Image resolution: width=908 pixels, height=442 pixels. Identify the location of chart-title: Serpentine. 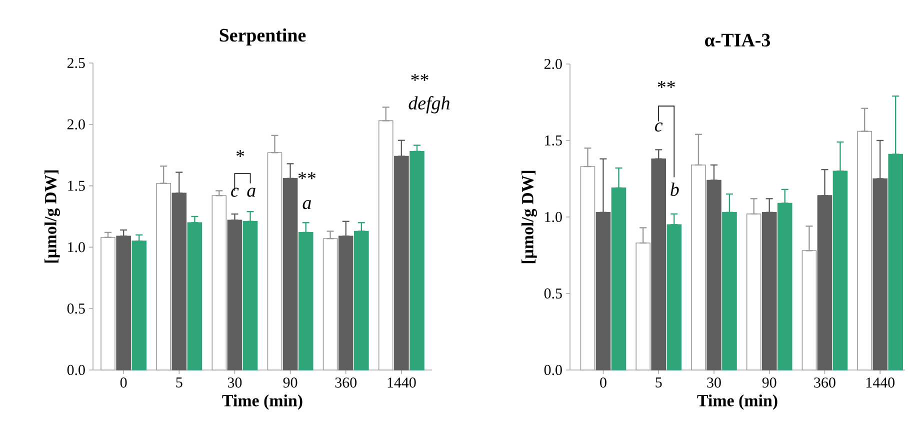
(263, 37).